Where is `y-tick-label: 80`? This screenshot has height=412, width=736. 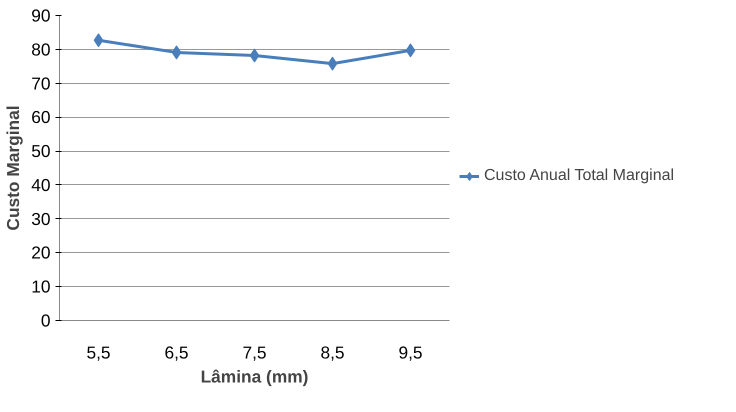
y-tick-label: 80 is located at coordinates (41, 49).